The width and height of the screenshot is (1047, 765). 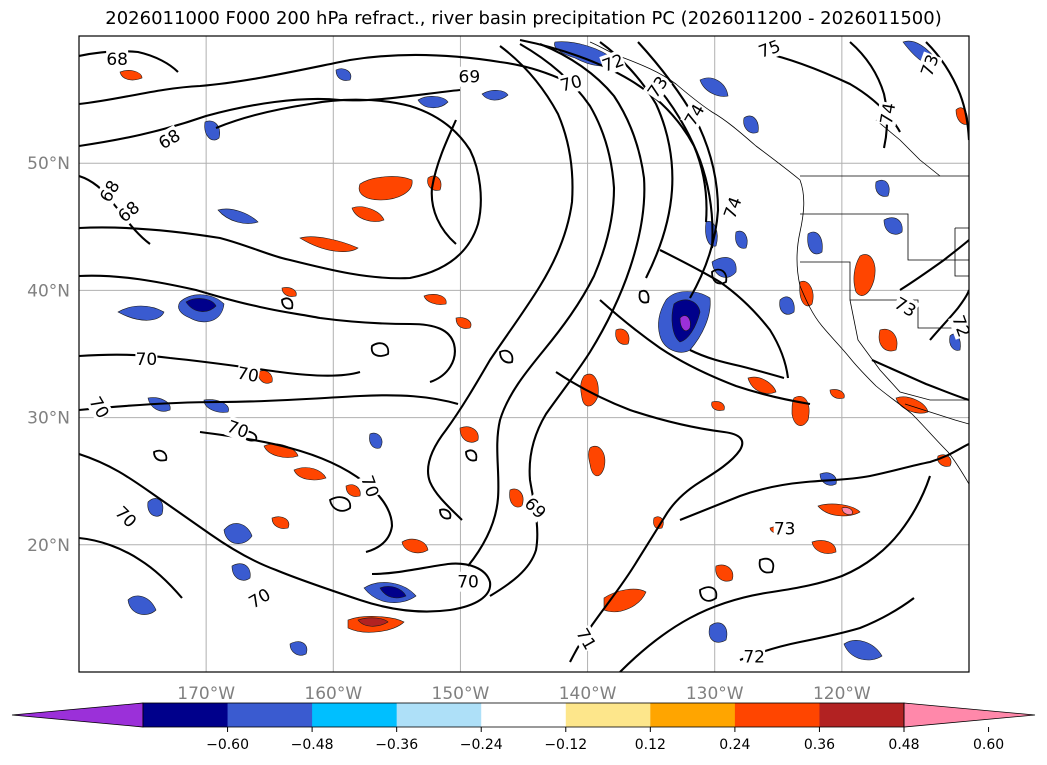 What do you see at coordinates (48, 291) in the screenshot?
I see `latitude-tick-label: 40°N` at bounding box center [48, 291].